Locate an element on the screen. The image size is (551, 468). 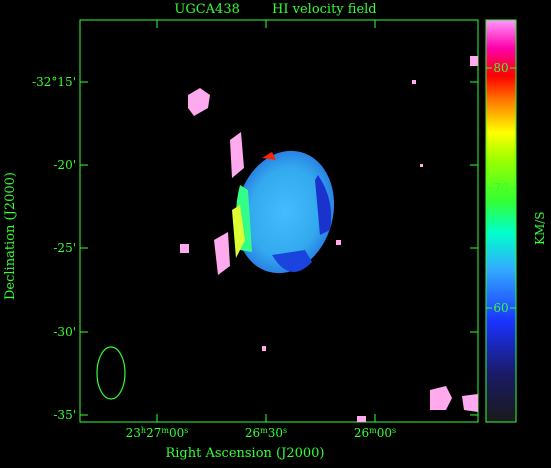
galaxy-emission is located at coordinates (274, 203).